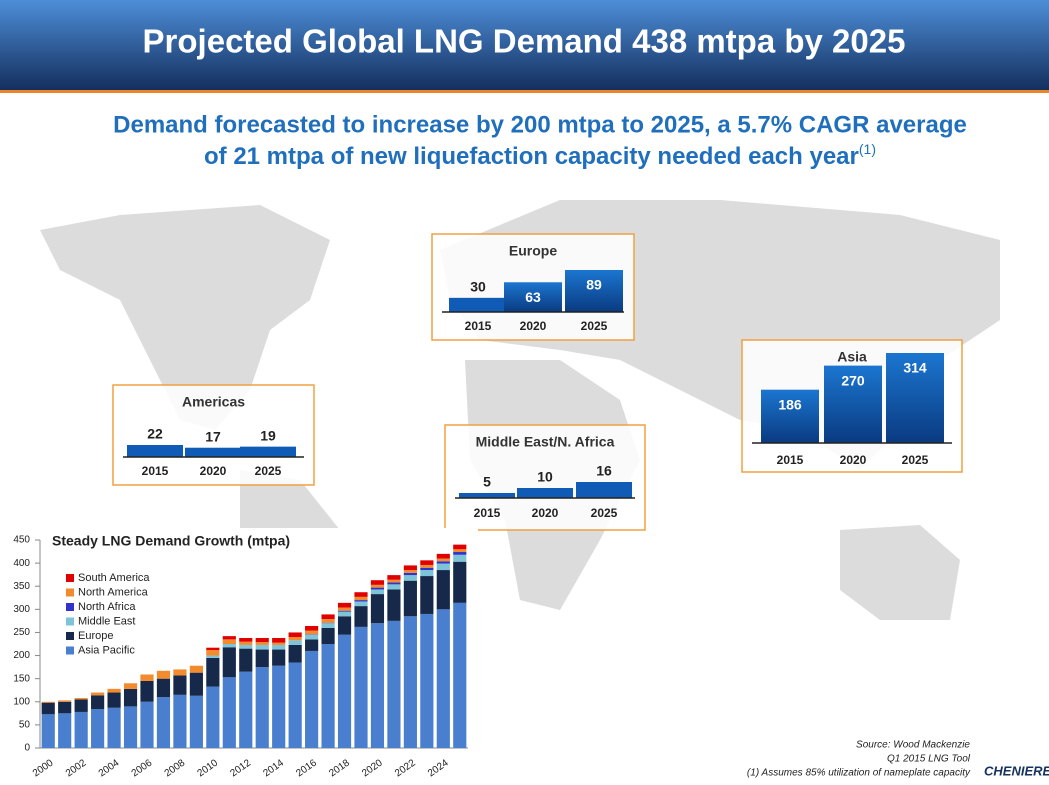 The image size is (1049, 785). Describe the element at coordinates (594, 285) in the screenshot. I see `region-value-label: 89` at that location.